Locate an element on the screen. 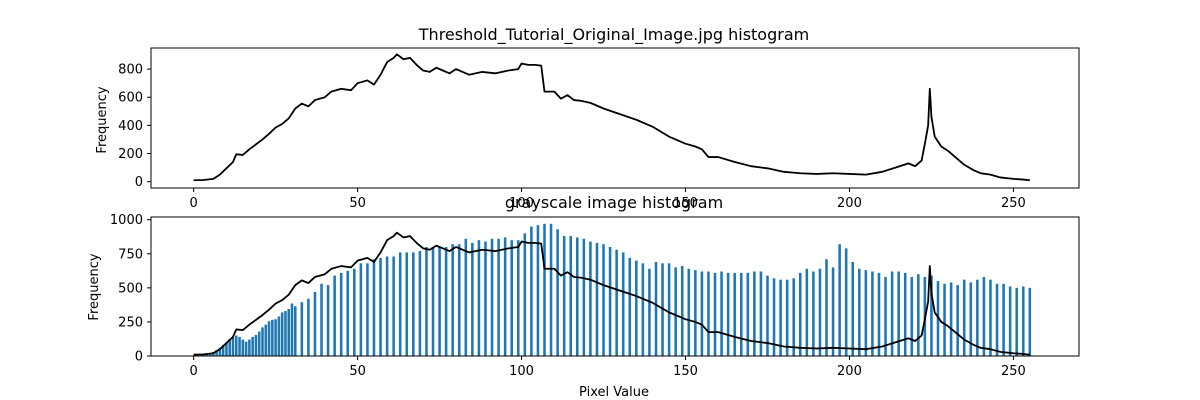  top-x-tick-label: 250 is located at coordinates (1013, 203).